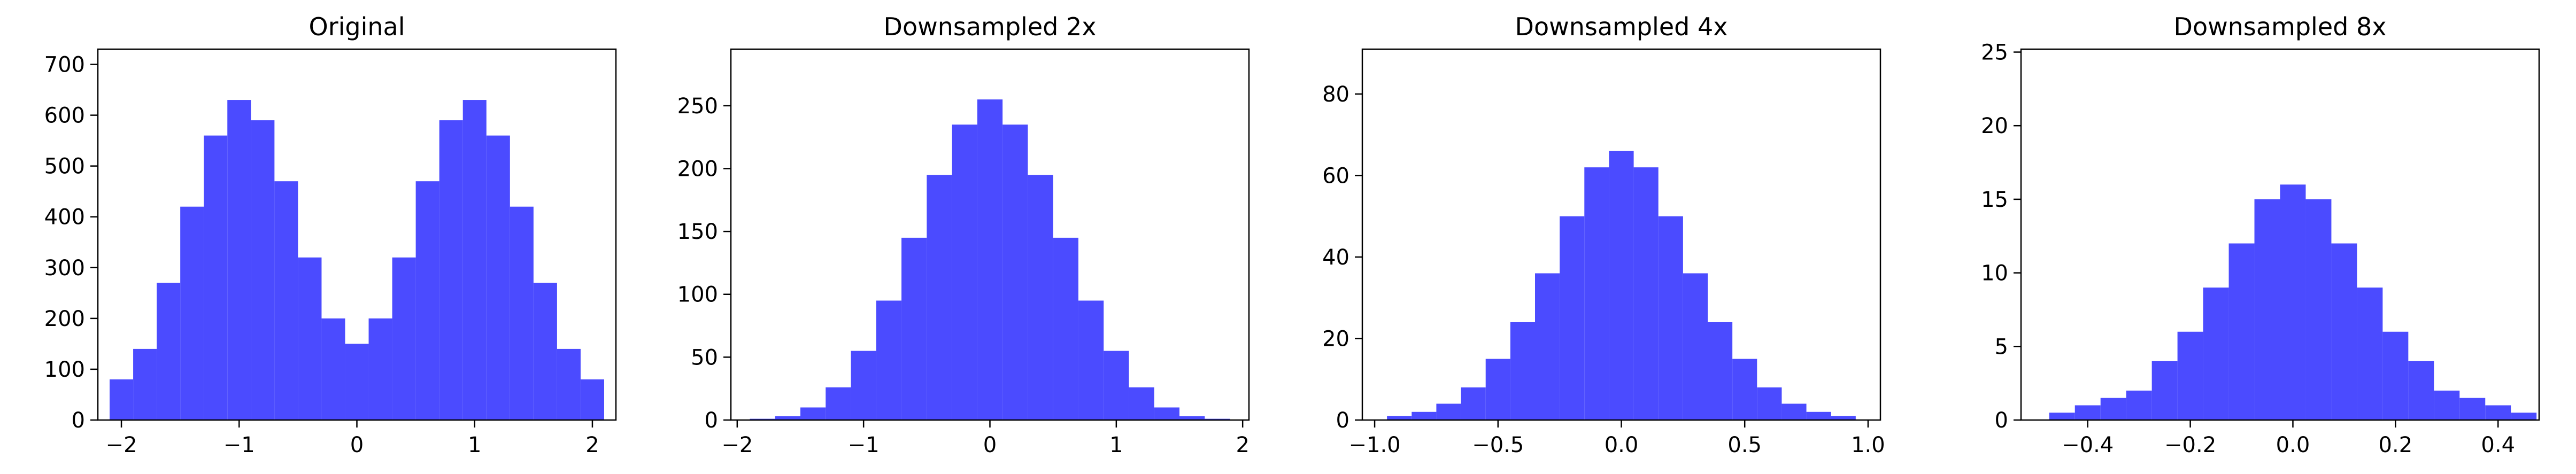 This screenshot has height=474, width=2576. Describe the element at coordinates (64, 116) in the screenshot. I see `y-tick-label: 600` at that location.